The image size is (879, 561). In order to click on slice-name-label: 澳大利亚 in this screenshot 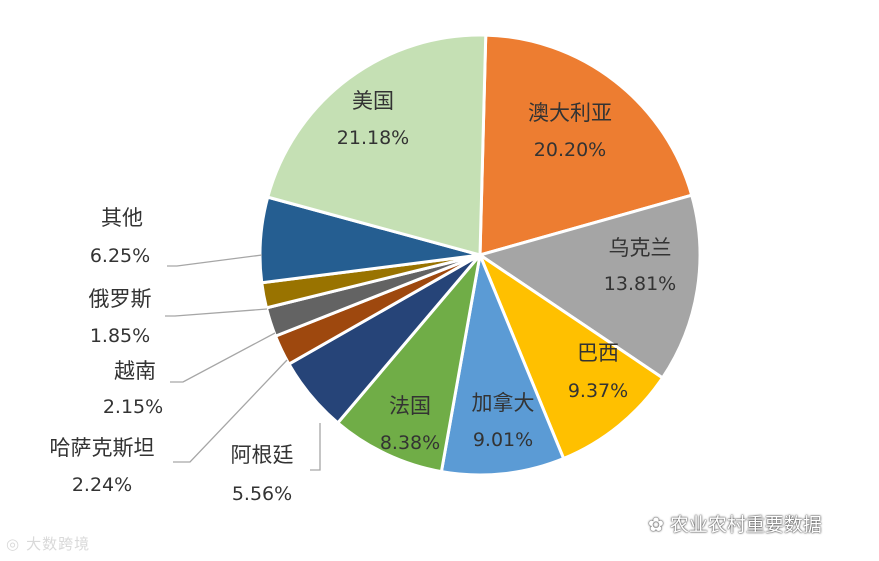, I will do `click(570, 113)`.